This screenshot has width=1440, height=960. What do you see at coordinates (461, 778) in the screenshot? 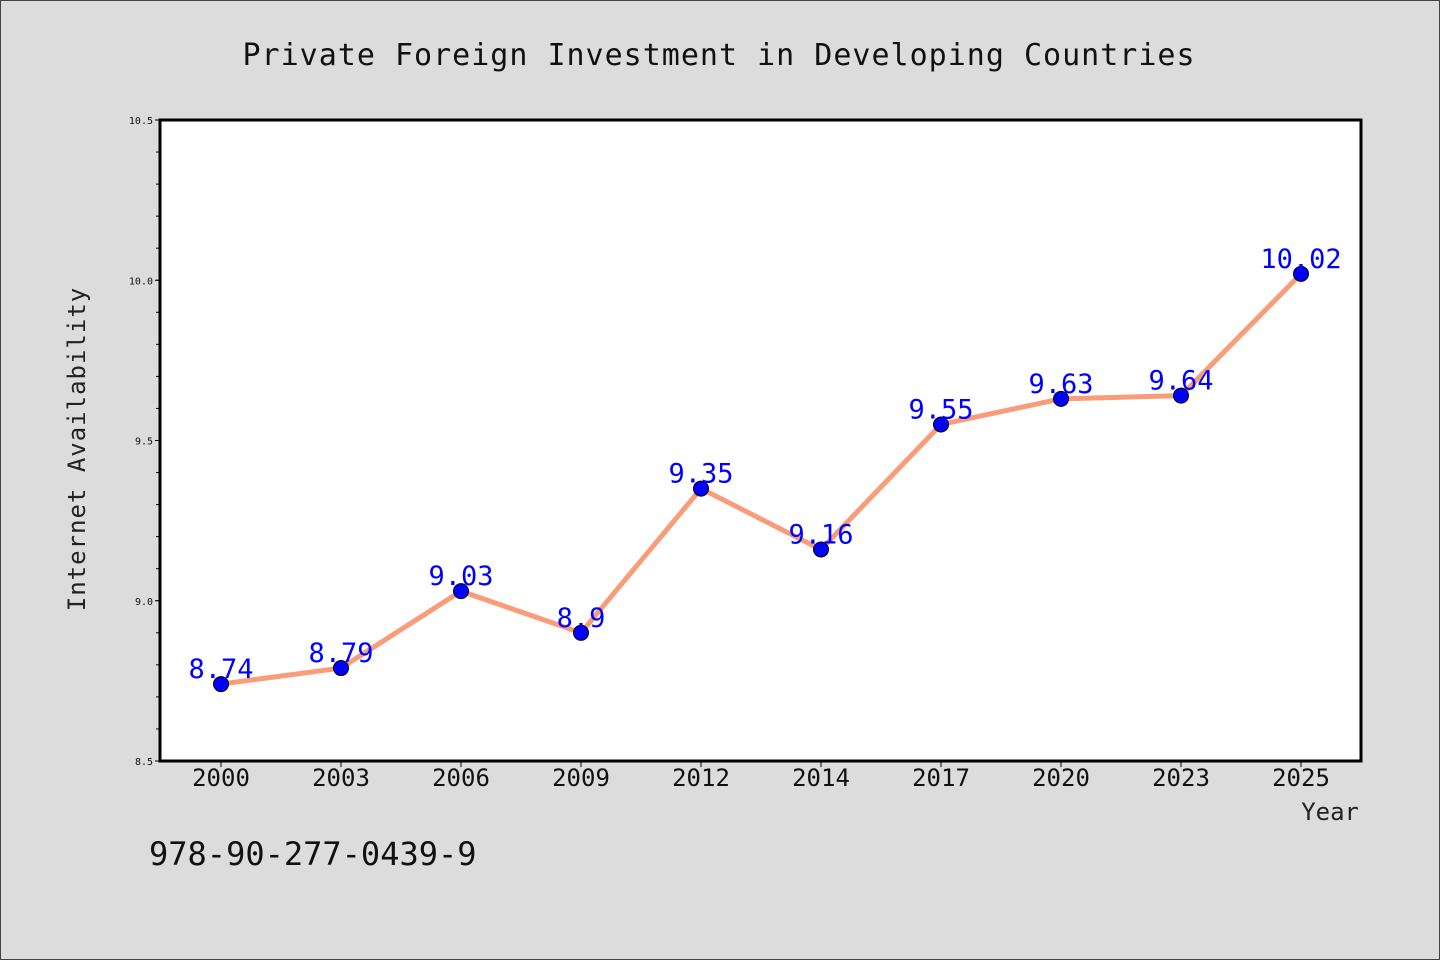
I see `x-tick-label: 2006` at bounding box center [461, 778].